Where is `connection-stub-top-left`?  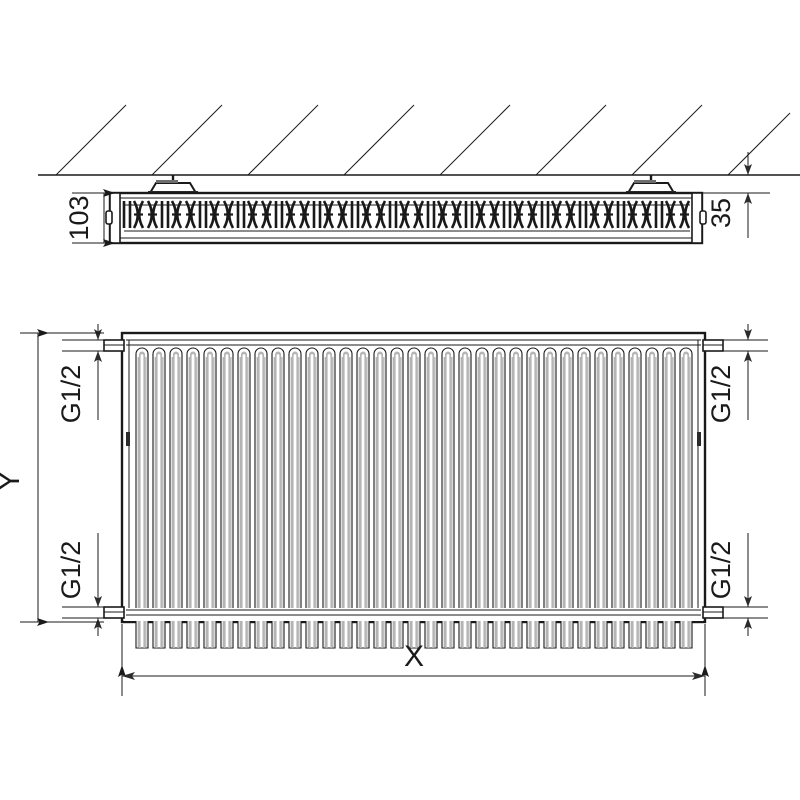 connection-stub-top-left is located at coordinates (114, 345).